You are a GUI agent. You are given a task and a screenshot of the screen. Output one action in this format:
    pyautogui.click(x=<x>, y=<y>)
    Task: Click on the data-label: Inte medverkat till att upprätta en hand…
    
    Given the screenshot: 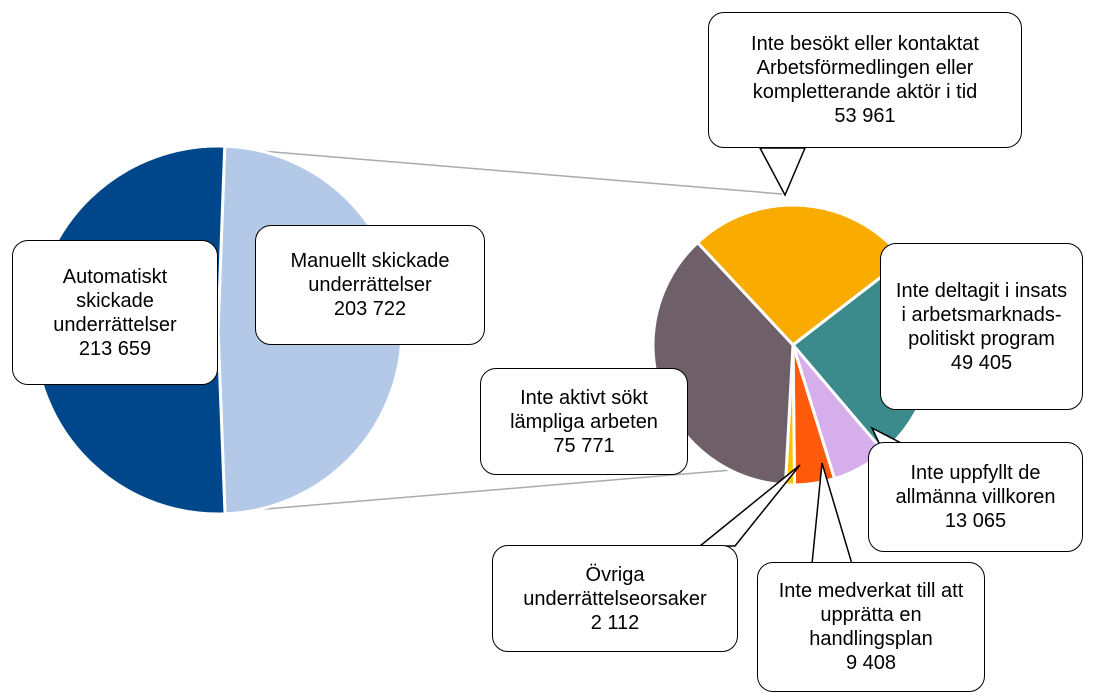 What is the action you would take?
    pyautogui.click(x=871, y=627)
    